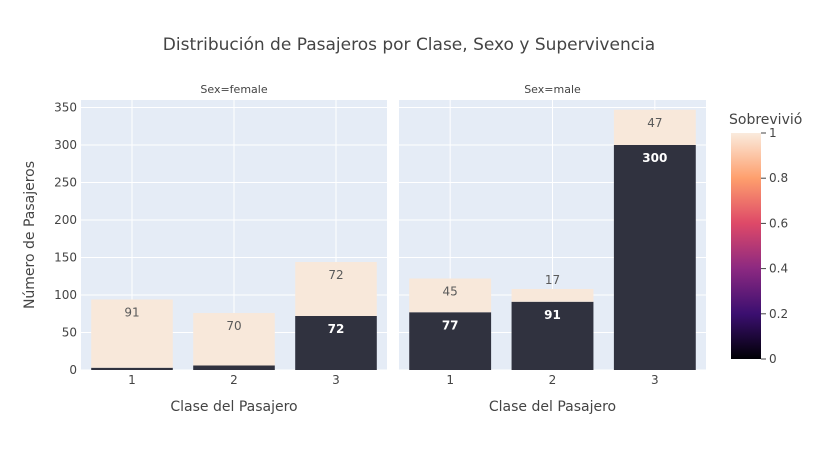 The width and height of the screenshot is (818, 454). I want to click on bar-value-label: 17, so click(552, 280).